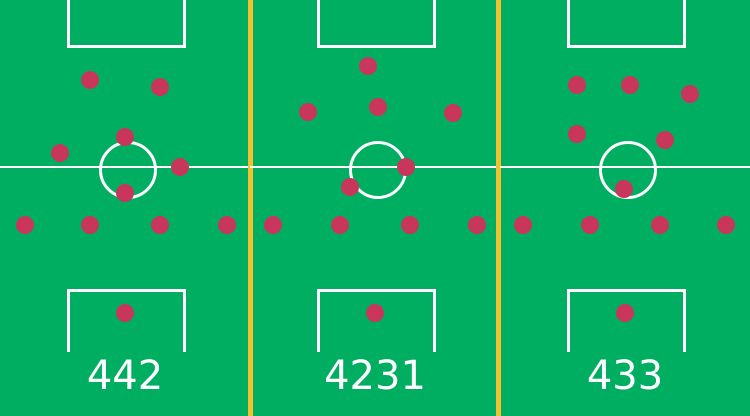 Image resolution: width=750 pixels, height=416 pixels. What do you see at coordinates (125, 376) in the screenshot?
I see `formation-label: 442` at bounding box center [125, 376].